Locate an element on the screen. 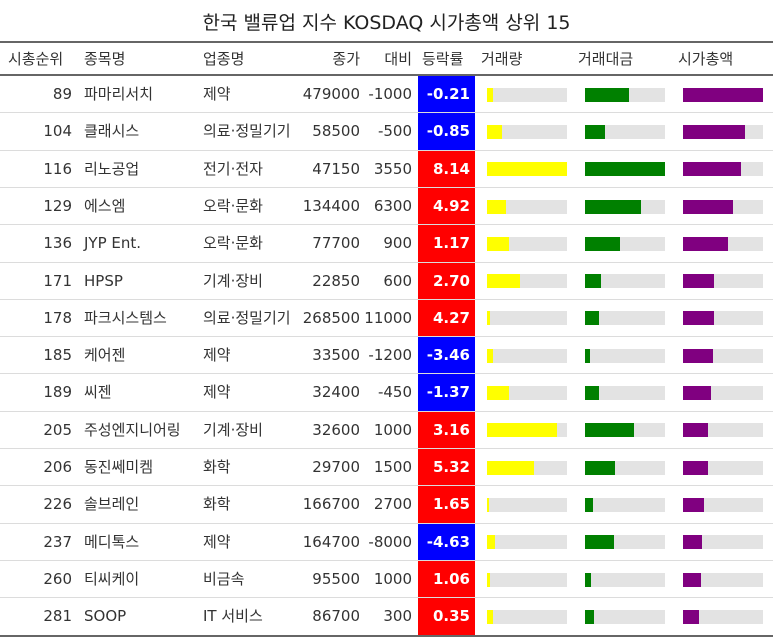 This screenshot has height=638, width=773. close-cell: 479000 is located at coordinates (331, 94).